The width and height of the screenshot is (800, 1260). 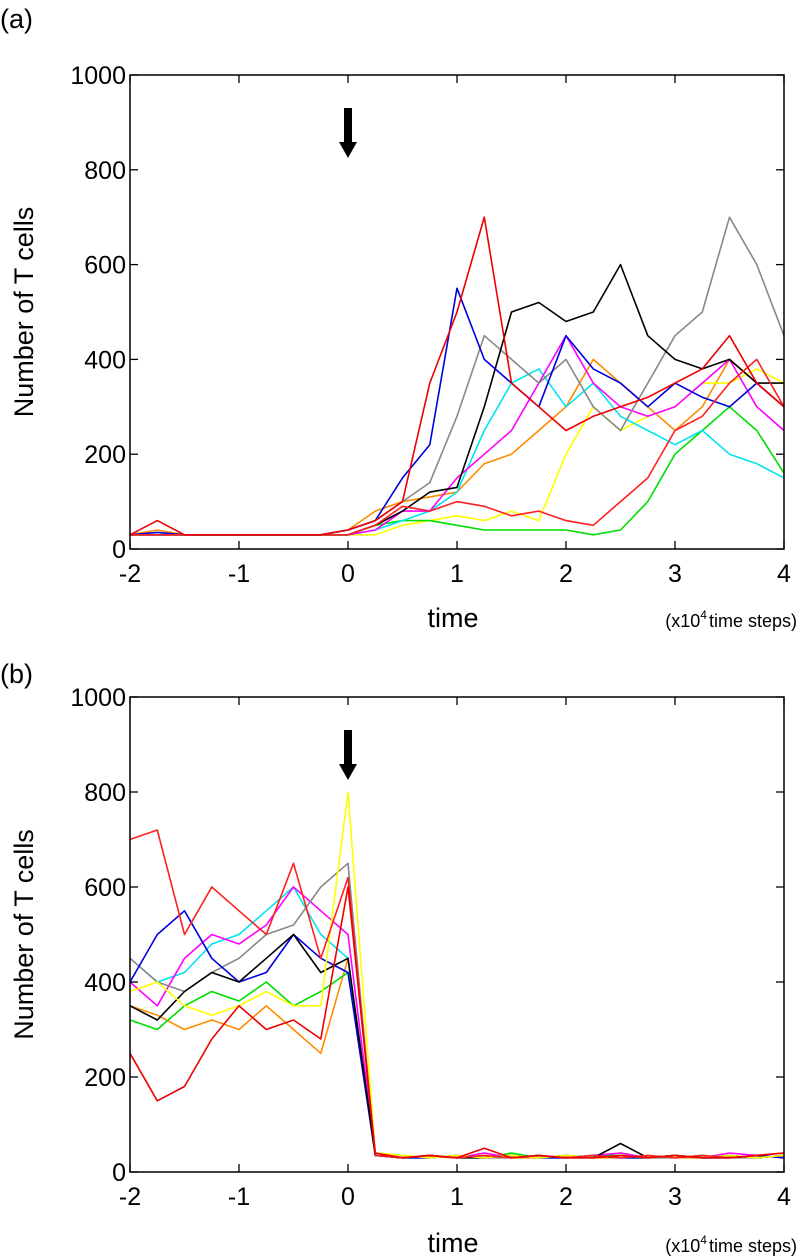 I want to click on panel-label: (b), so click(x=16, y=674).